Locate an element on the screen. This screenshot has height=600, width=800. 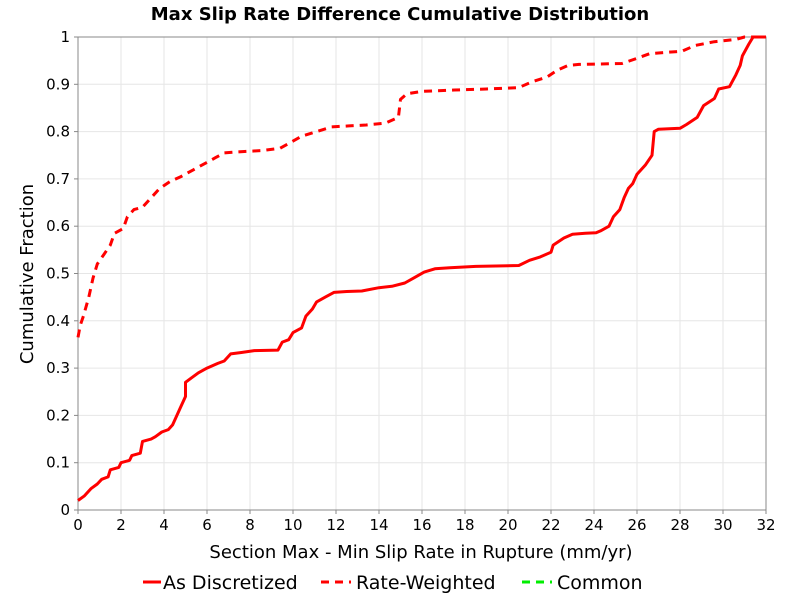
x-tick-label: 24 is located at coordinates (593, 525).